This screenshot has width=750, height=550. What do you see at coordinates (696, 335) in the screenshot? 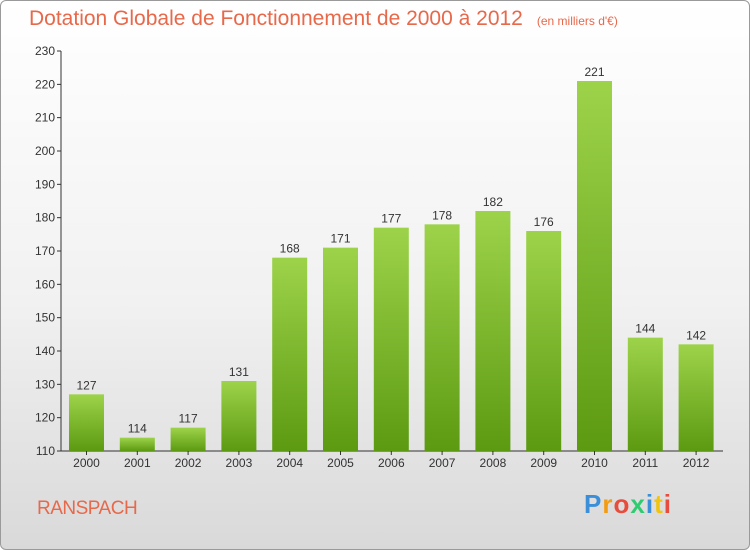
I see `bar-value-label: 142` at bounding box center [696, 335].